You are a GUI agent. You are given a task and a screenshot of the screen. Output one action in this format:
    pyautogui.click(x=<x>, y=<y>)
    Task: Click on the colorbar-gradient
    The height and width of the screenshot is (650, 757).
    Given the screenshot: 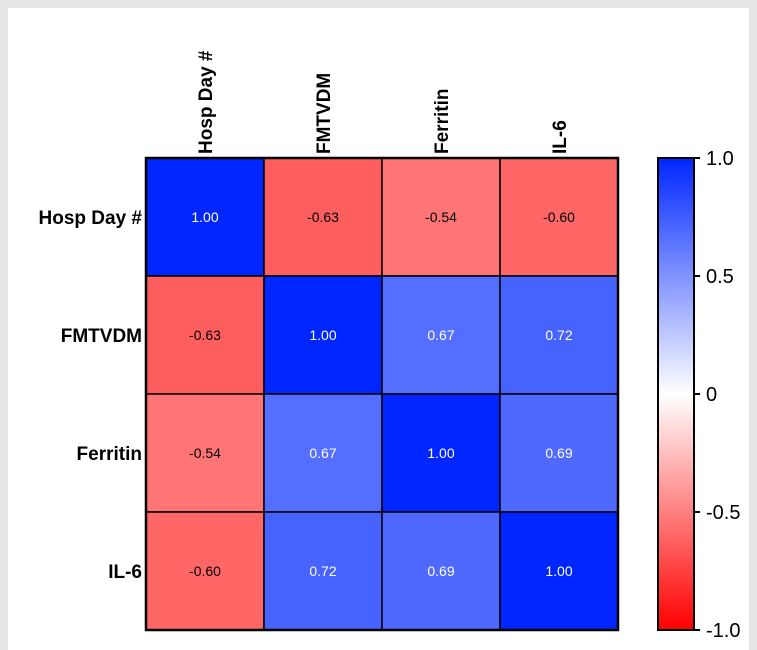 What is the action you would take?
    pyautogui.click(x=676, y=394)
    